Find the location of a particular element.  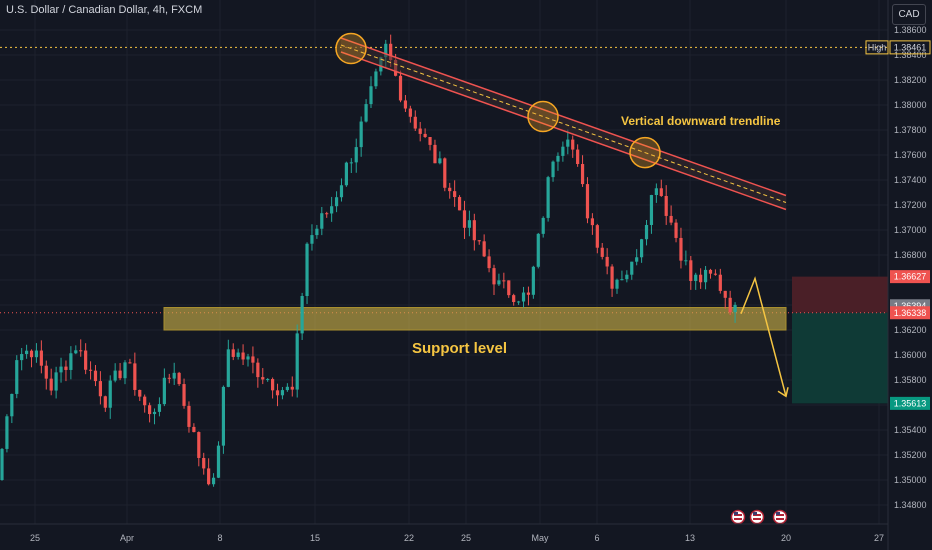

economic-events is located at coordinates (759, 517).